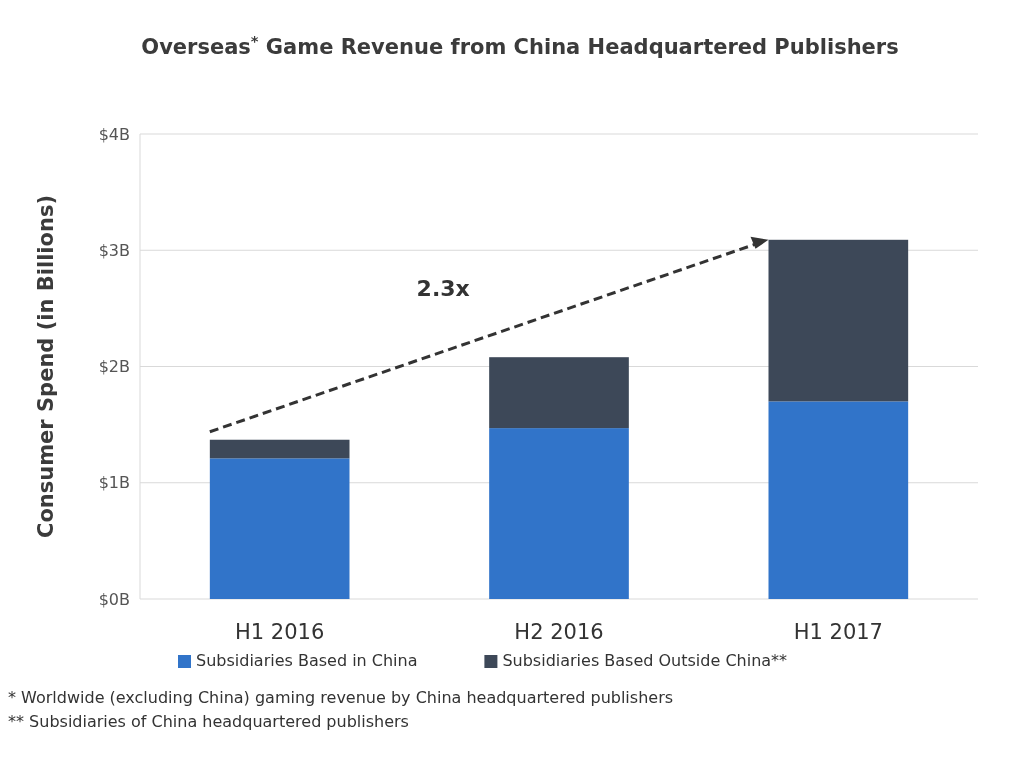 The width and height of the screenshot is (1024, 782). What do you see at coordinates (46, 366) in the screenshot?
I see `y-axis-title: Consumer Spend (in Billions)` at bounding box center [46, 366].